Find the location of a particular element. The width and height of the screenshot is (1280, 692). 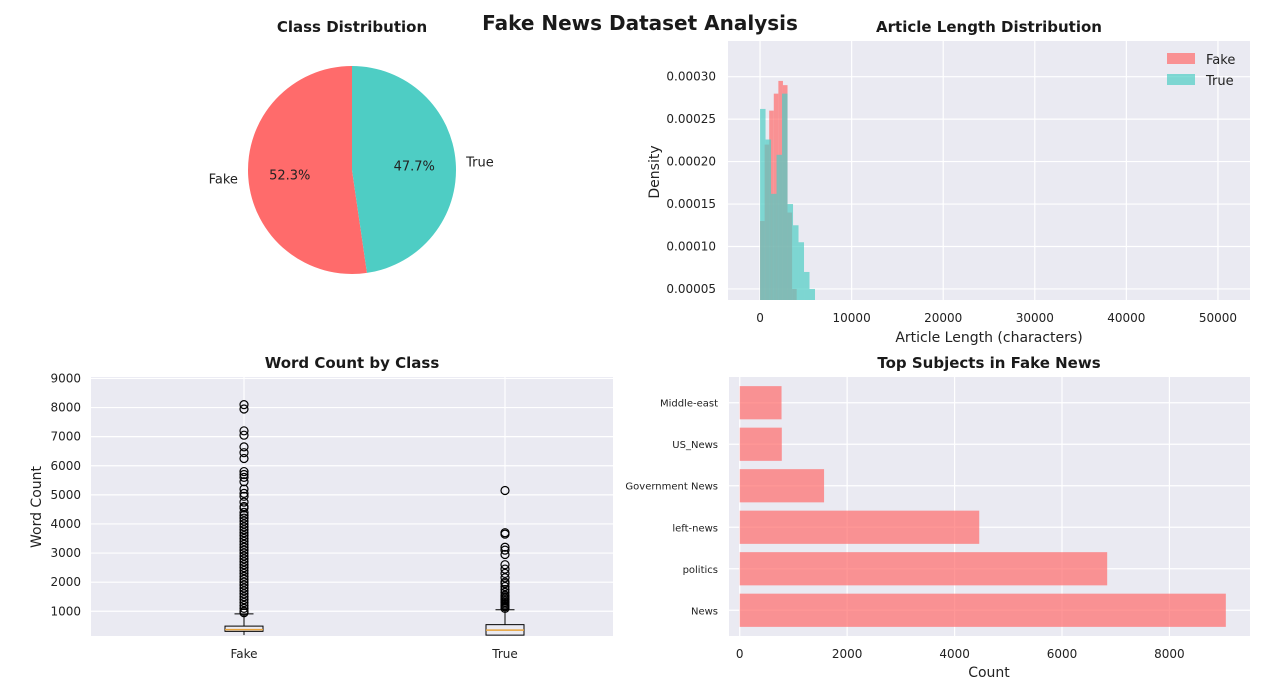

histogram-y-tick-label: 0.00010 is located at coordinates (691, 247).